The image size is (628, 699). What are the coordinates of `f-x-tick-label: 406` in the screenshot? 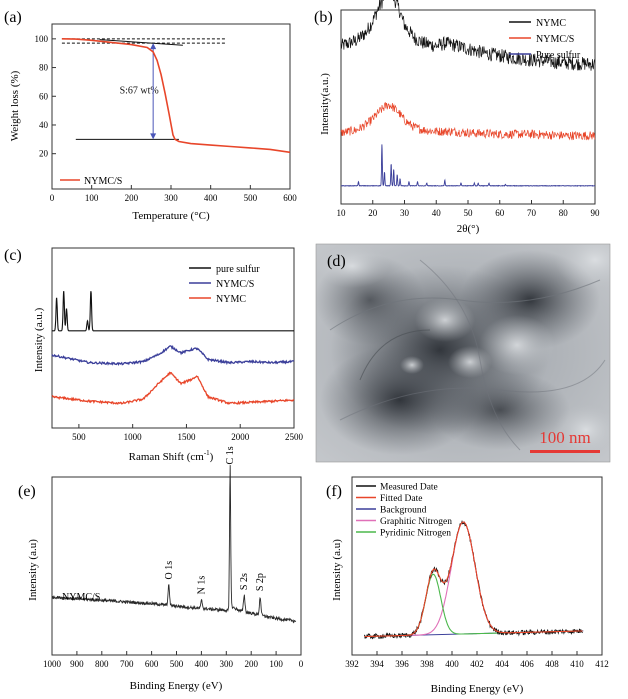 It's located at (527, 664).